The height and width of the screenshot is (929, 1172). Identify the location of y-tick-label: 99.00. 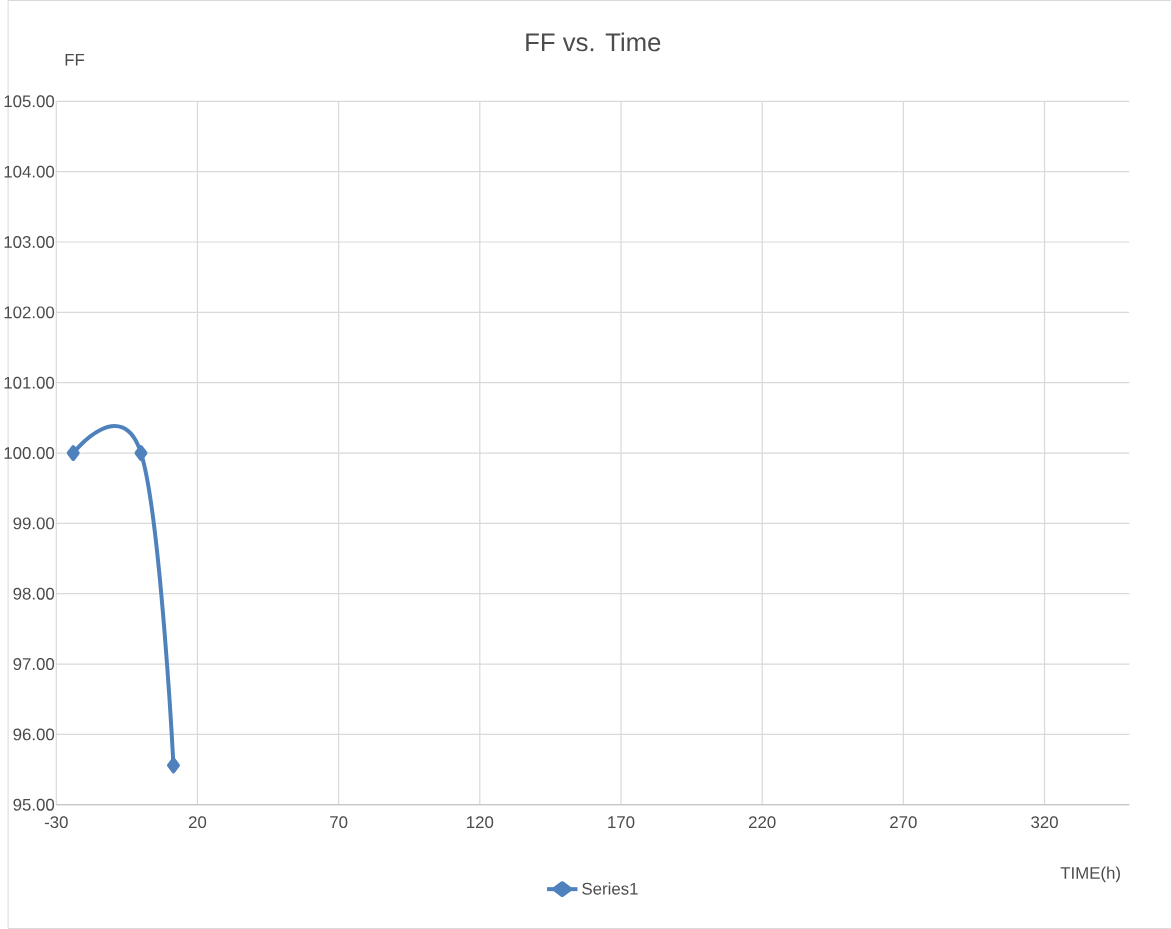
(34, 523).